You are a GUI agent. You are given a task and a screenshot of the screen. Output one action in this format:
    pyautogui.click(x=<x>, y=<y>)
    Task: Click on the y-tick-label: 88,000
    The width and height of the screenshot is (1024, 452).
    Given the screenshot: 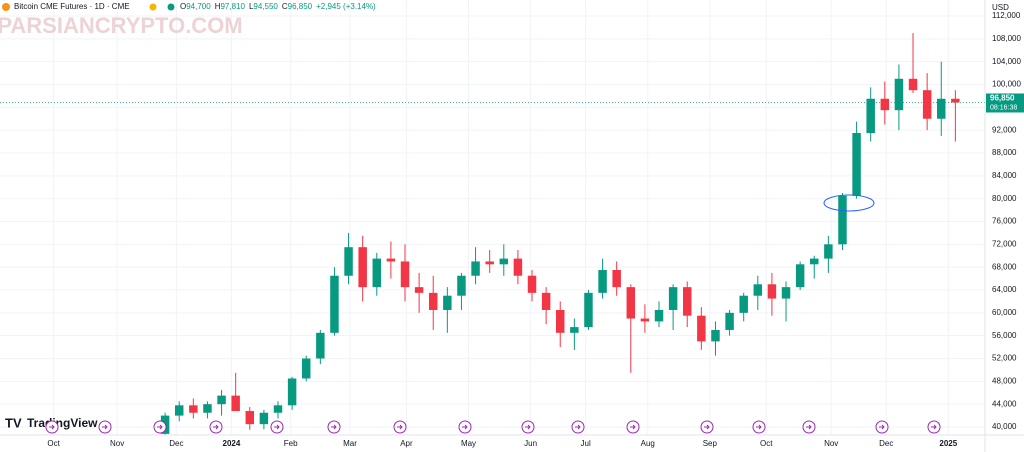 What is the action you would take?
    pyautogui.click(x=1004, y=152)
    